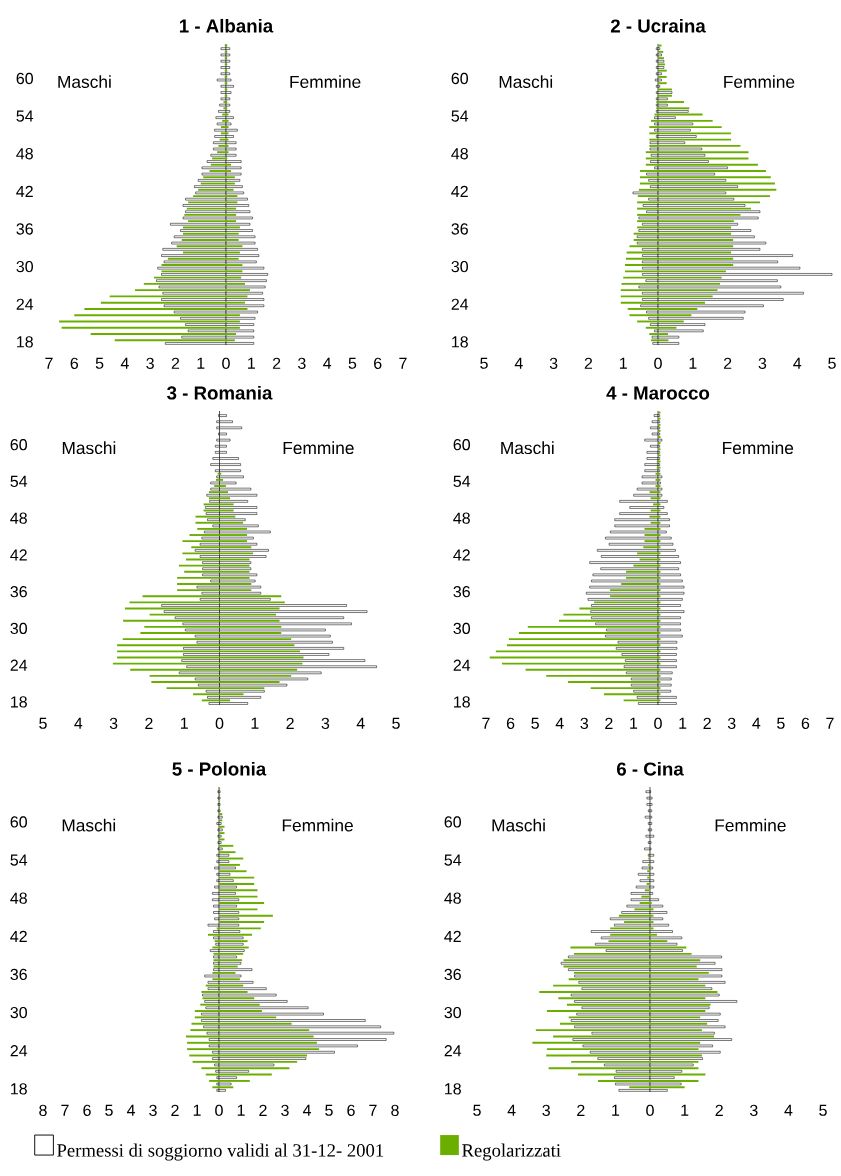 The height and width of the screenshot is (1176, 841). What do you see at coordinates (650, 768) in the screenshot?
I see `chart-title: 6 - Cina` at bounding box center [650, 768].